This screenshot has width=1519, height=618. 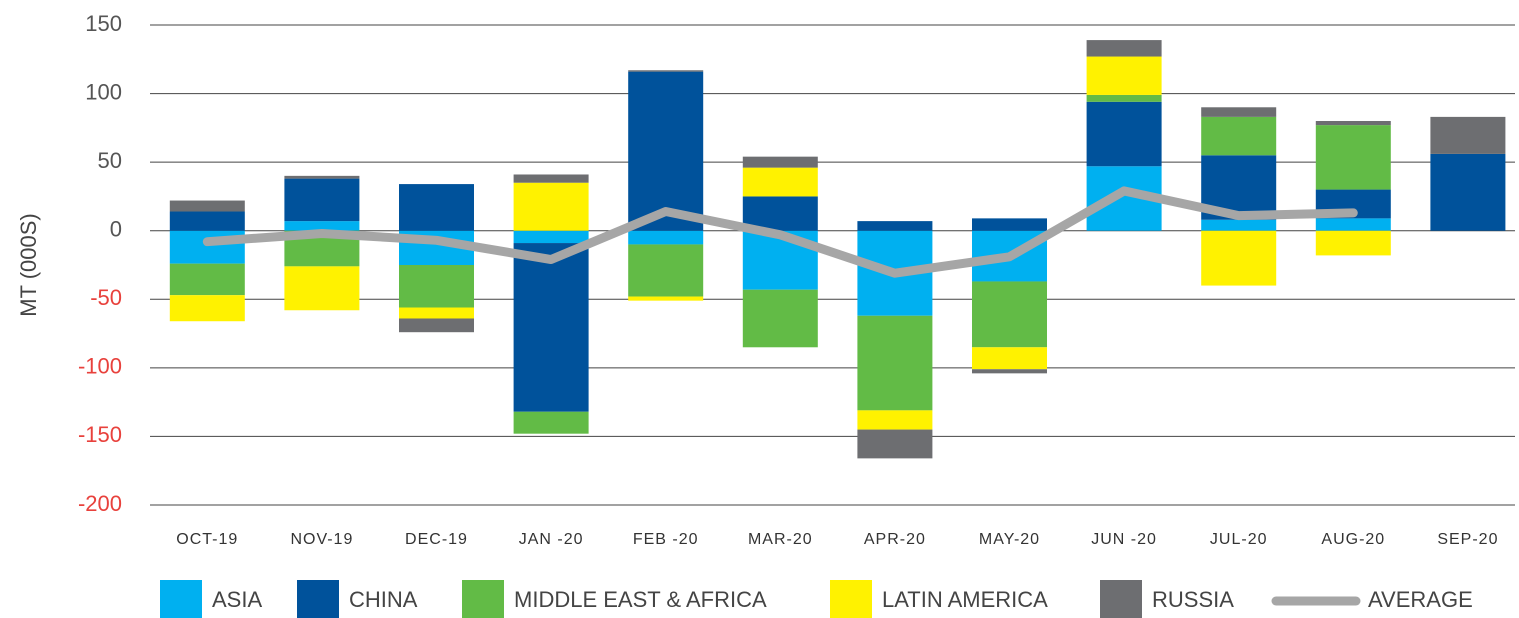 What do you see at coordinates (1239, 539) in the screenshot?
I see `x-tick-label: JUL-20` at bounding box center [1239, 539].